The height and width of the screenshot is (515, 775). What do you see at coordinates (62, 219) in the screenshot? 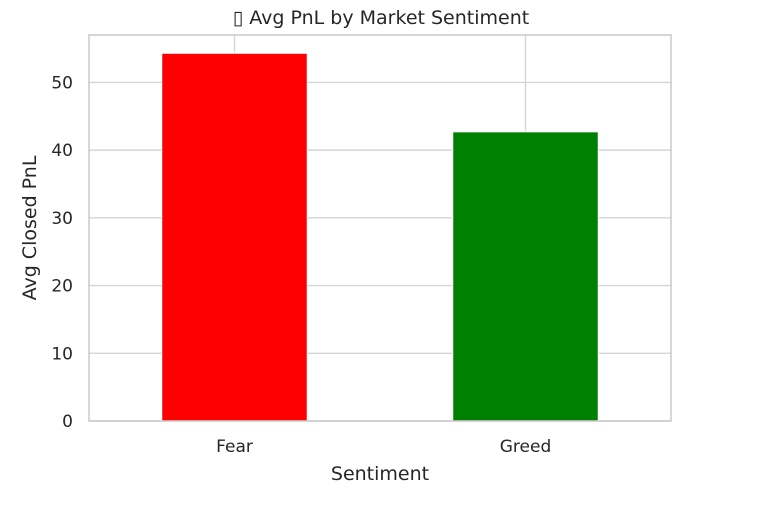
I see `y-tick-label: 30` at bounding box center [62, 219].